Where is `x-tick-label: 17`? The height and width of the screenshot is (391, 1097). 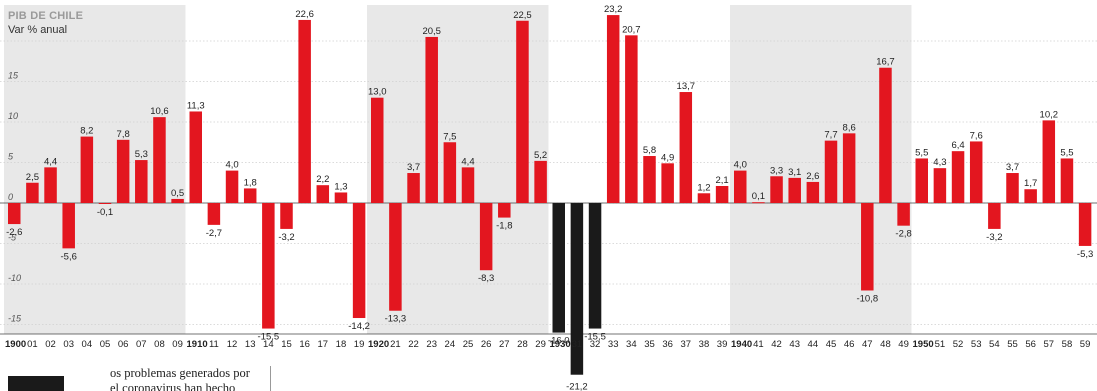
x-tick-label: 17 is located at coordinates (323, 344).